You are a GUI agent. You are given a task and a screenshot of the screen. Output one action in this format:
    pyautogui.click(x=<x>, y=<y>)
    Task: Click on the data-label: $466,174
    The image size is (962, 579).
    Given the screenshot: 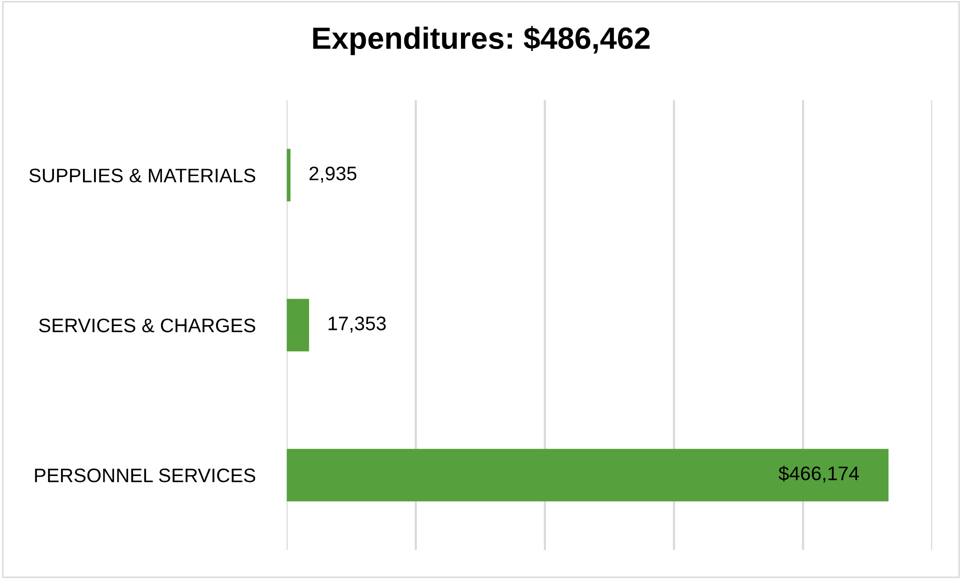 What is the action you would take?
    pyautogui.click(x=818, y=474)
    